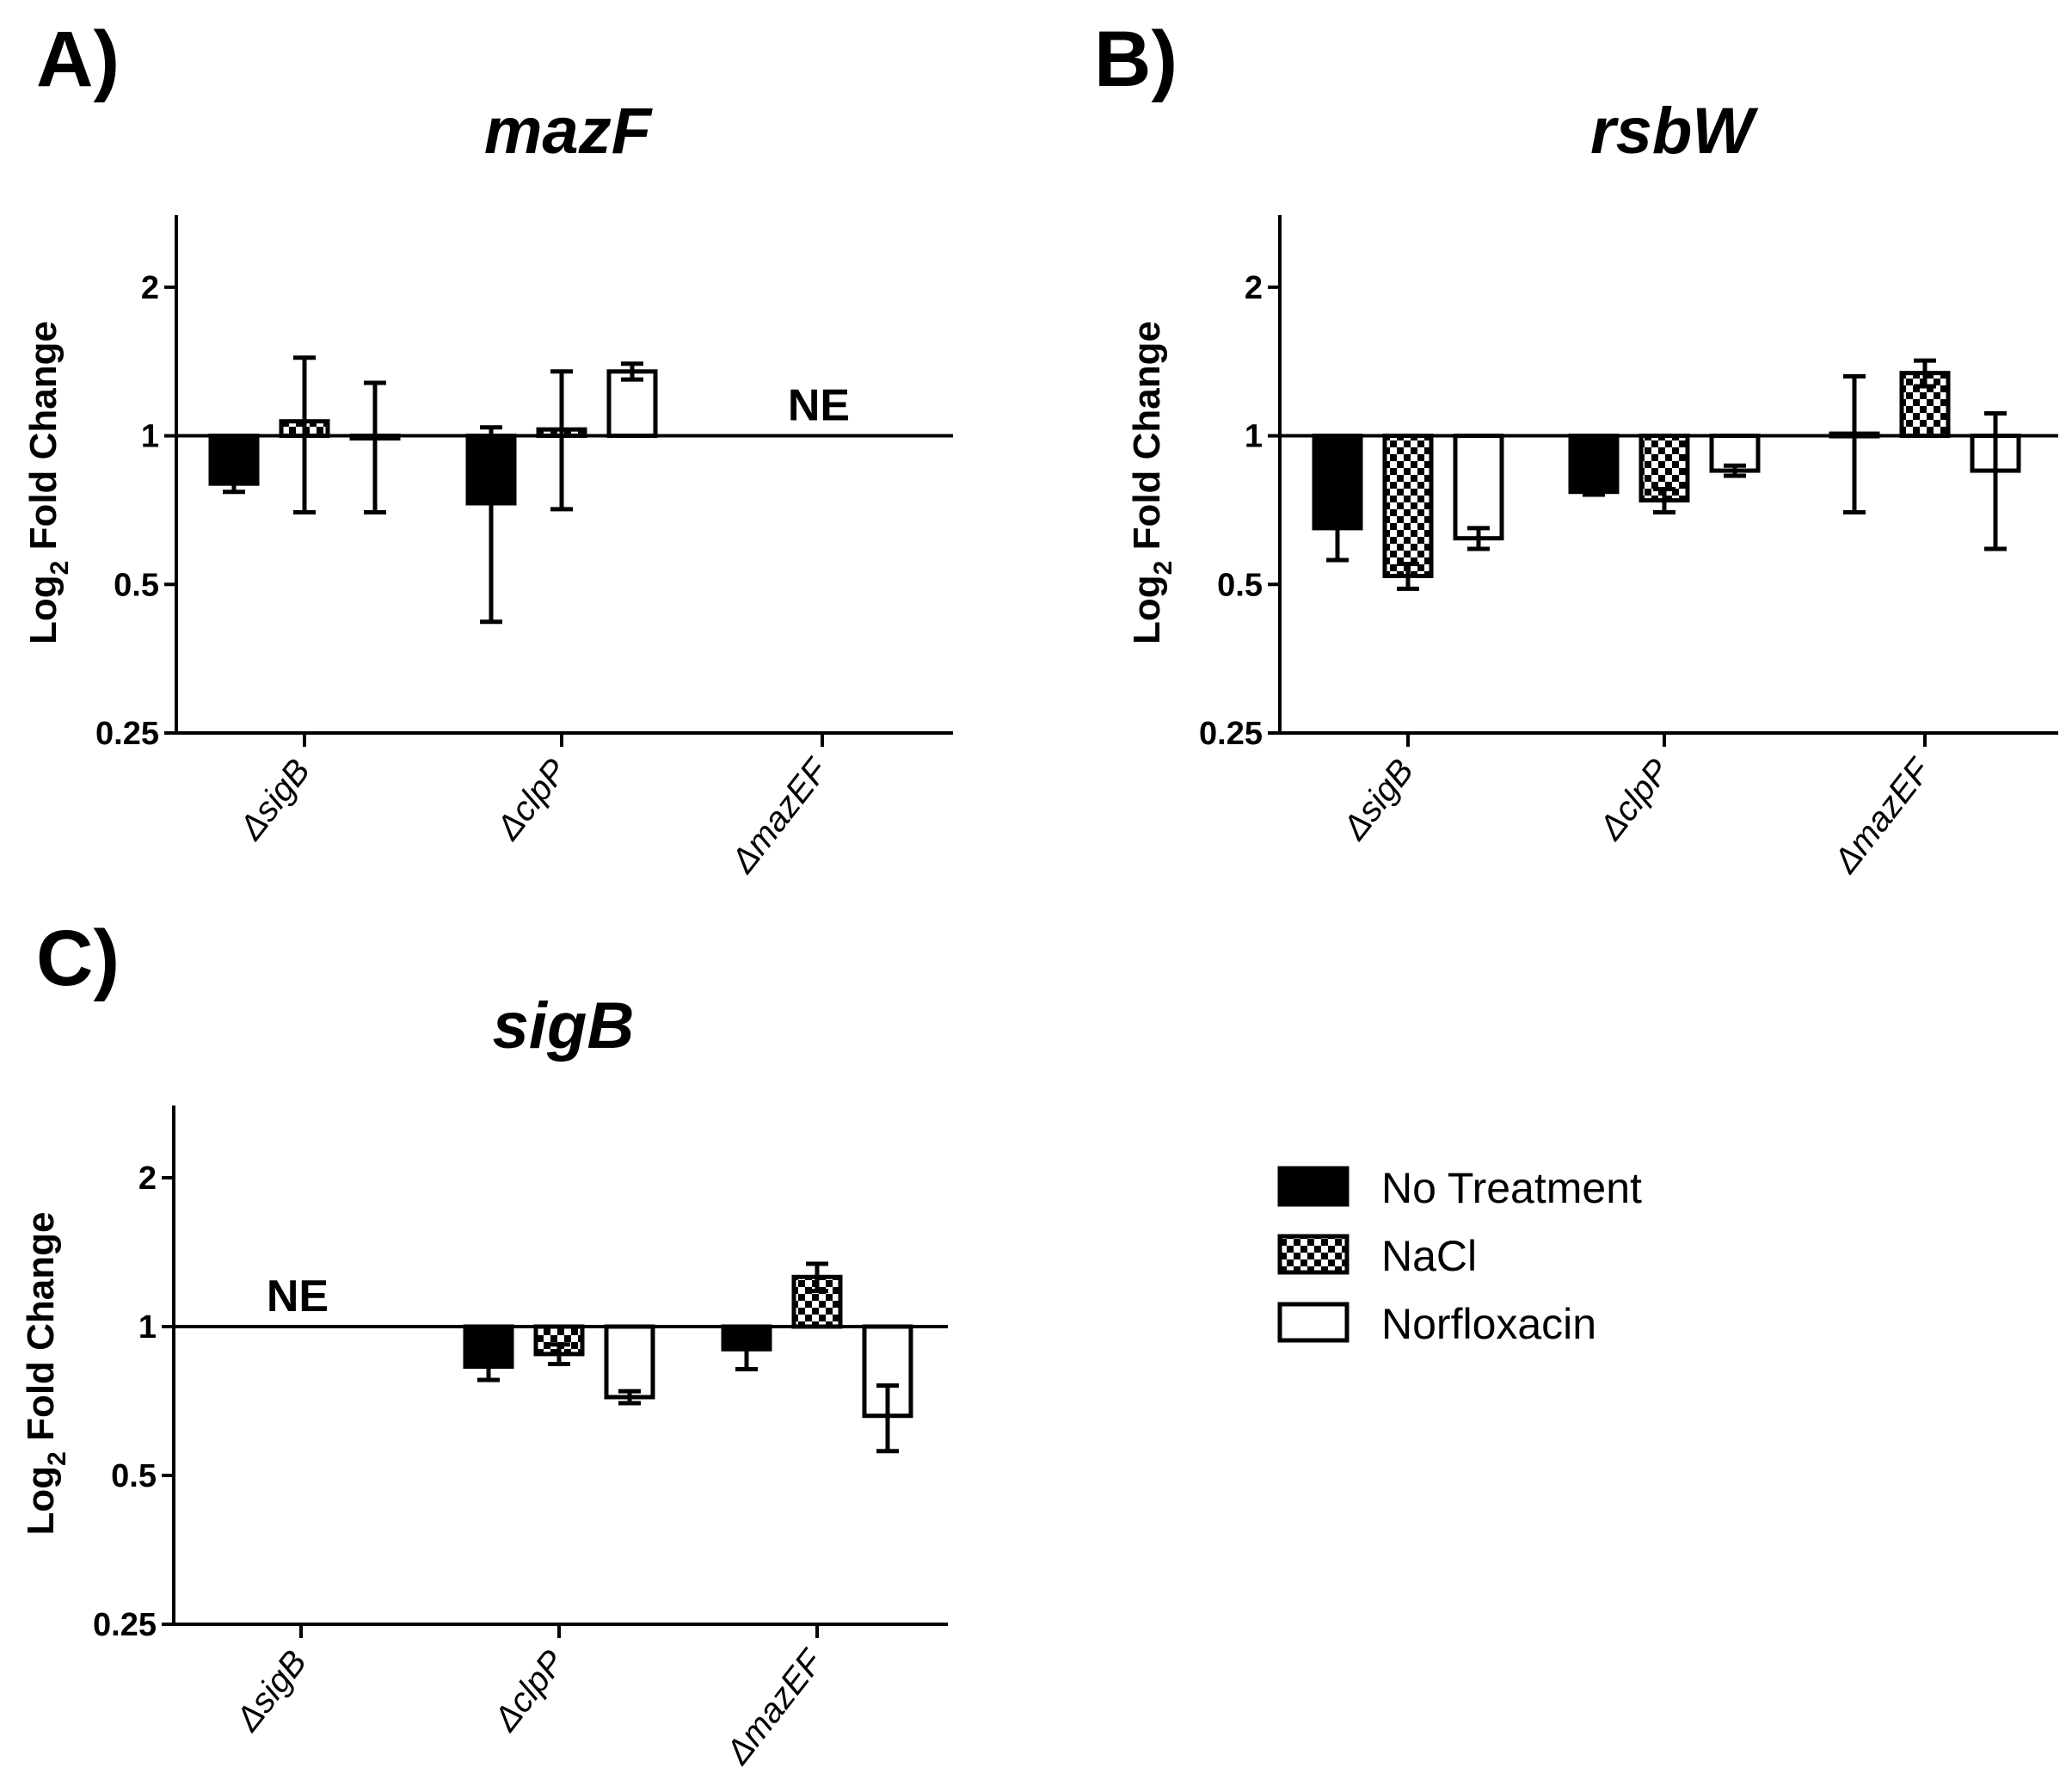  What do you see at coordinates (1429, 1256) in the screenshot?
I see `legend-label: NaCl` at bounding box center [1429, 1256].